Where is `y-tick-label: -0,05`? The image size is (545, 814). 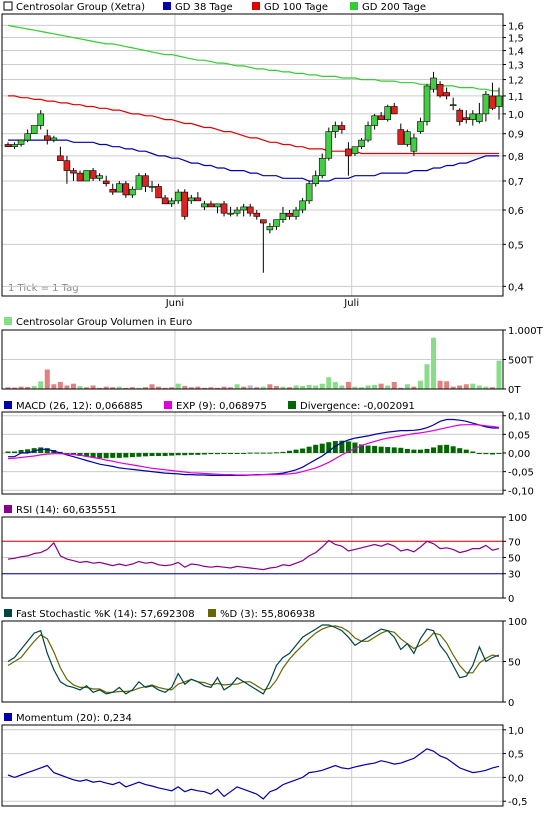 y-tick-label: -0,05 is located at coordinates (521, 473).